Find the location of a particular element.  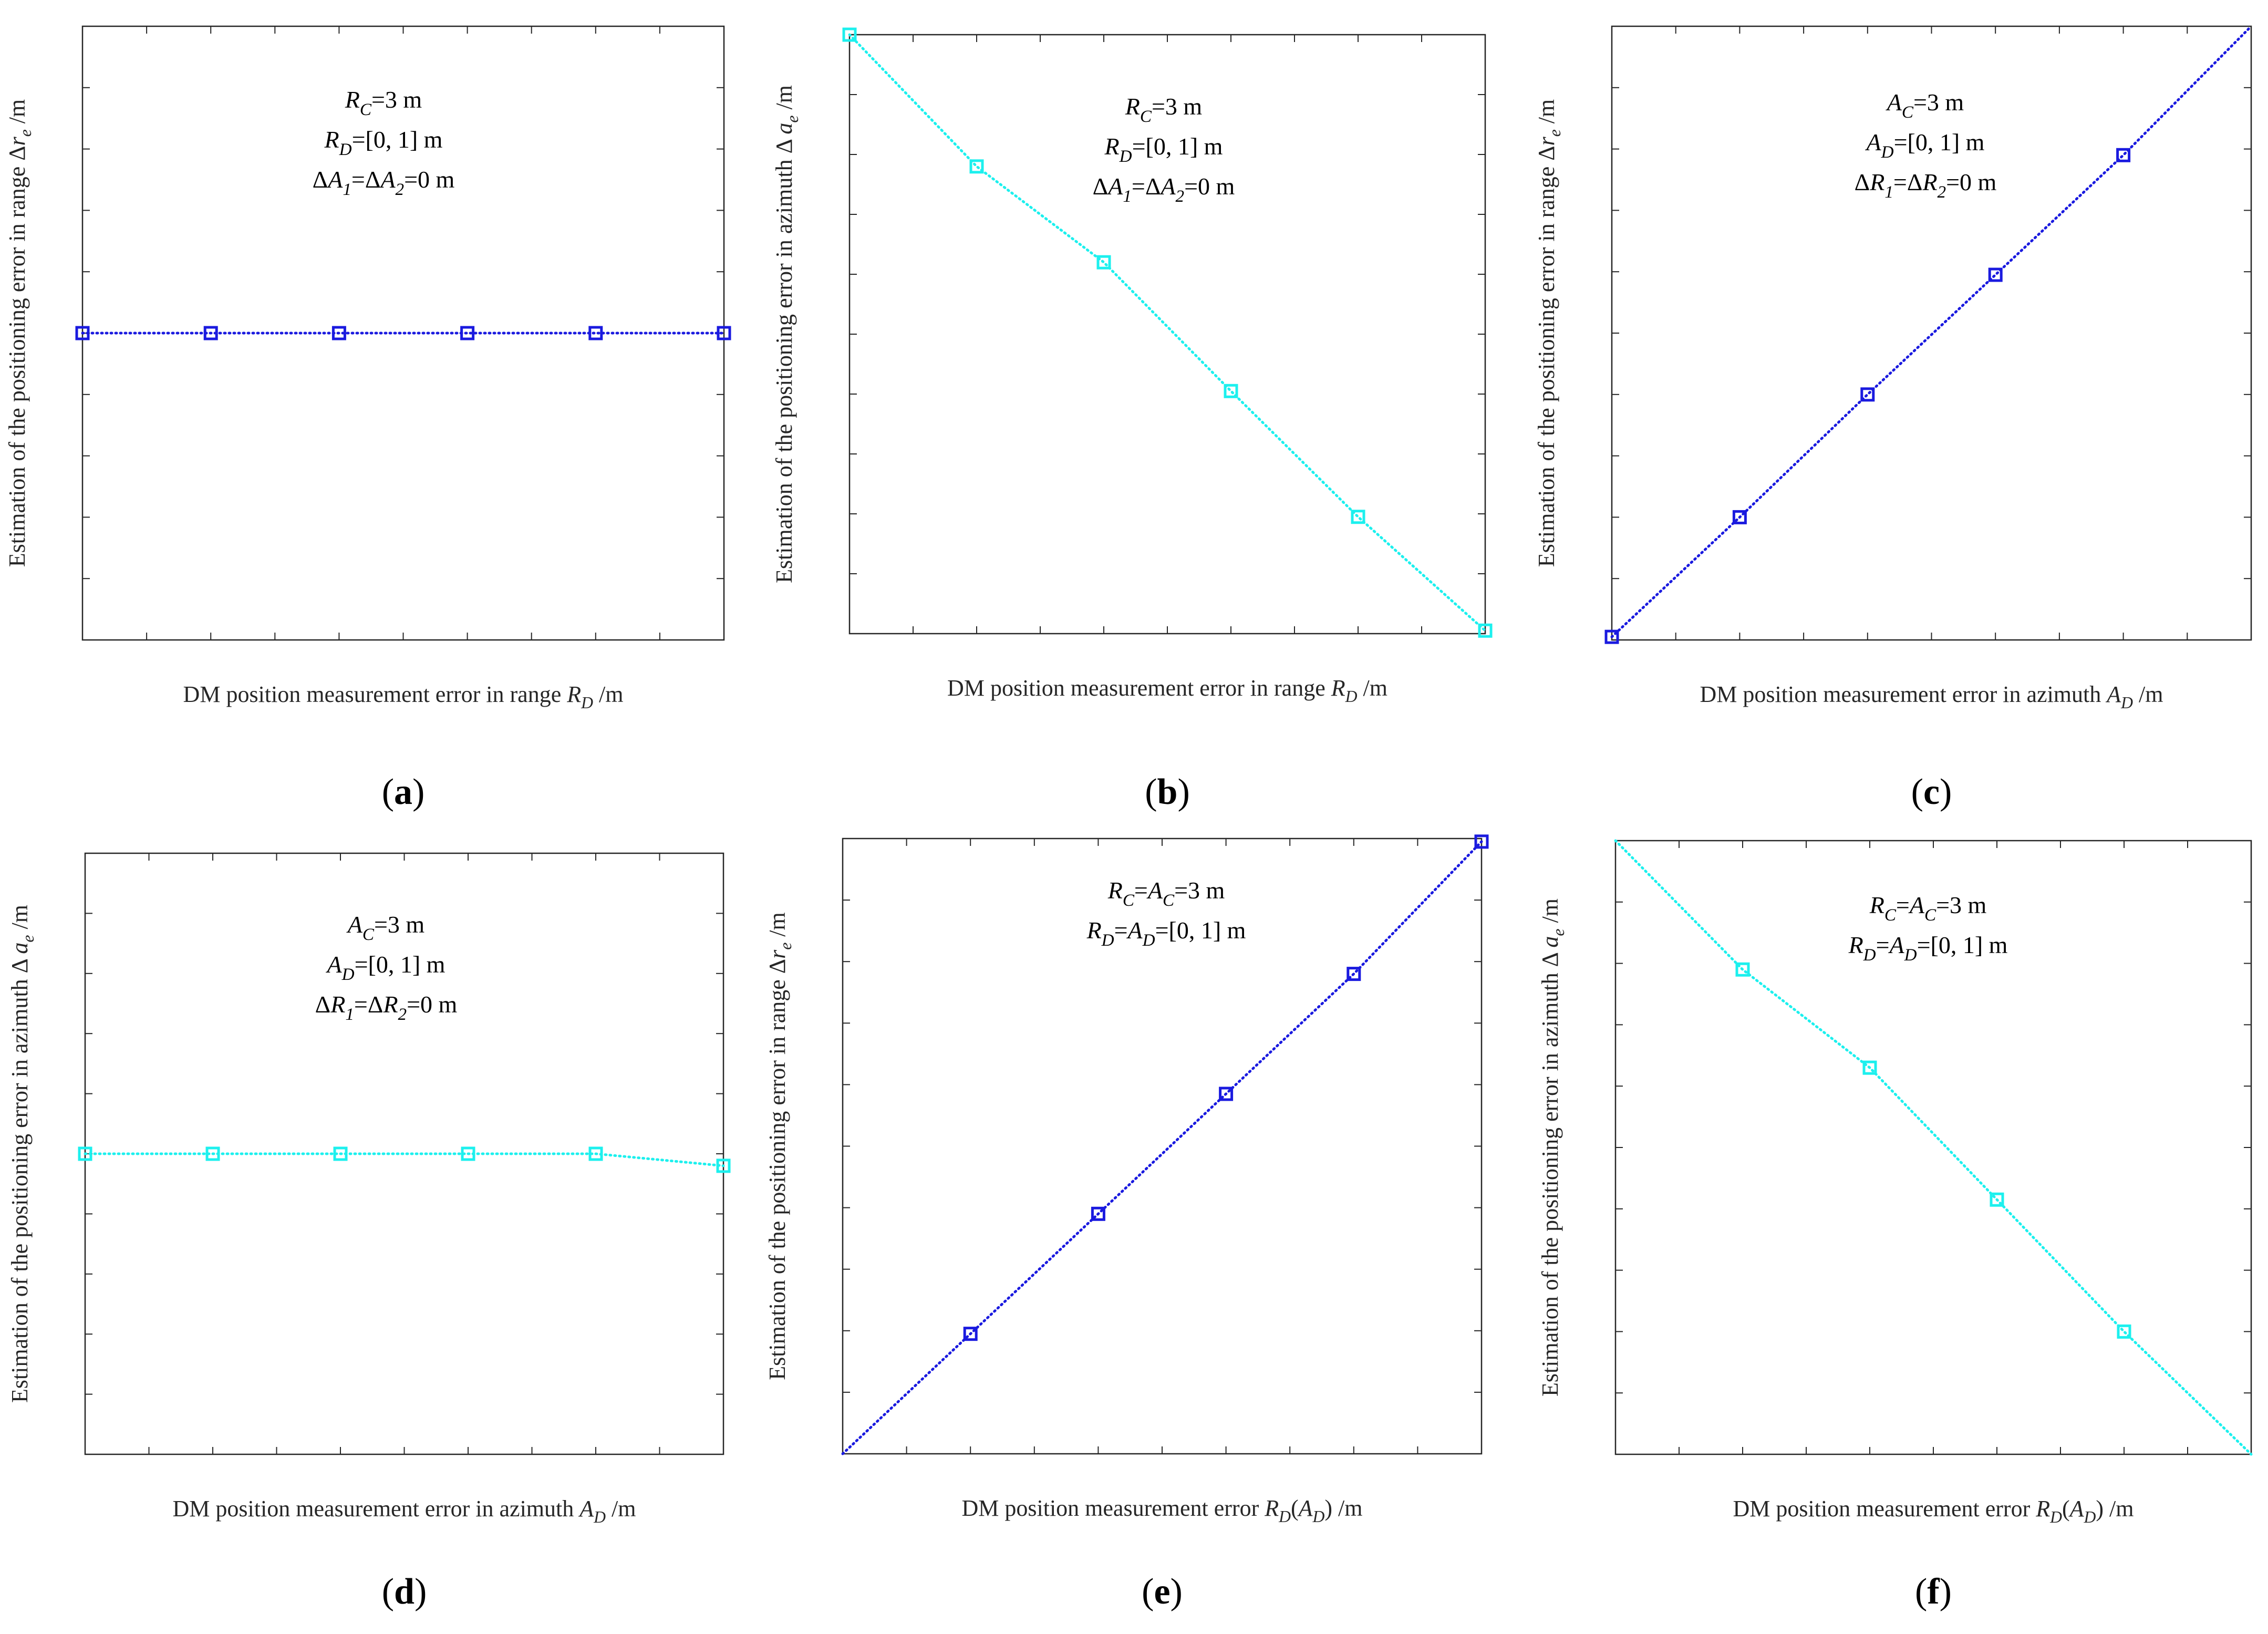

panel-label: (d) is located at coordinates (404, 1591).